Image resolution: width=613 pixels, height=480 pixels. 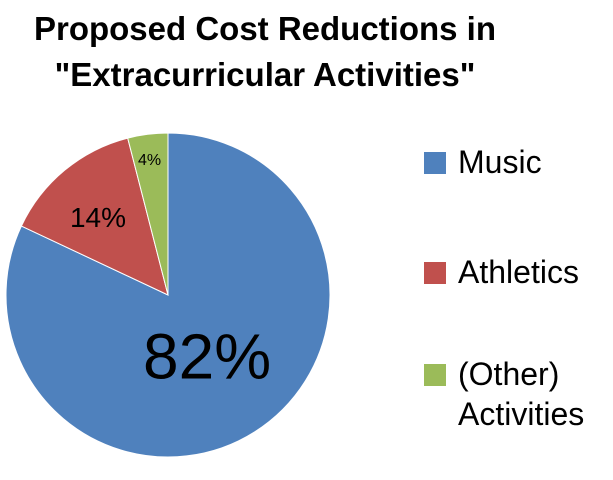 What do you see at coordinates (521, 414) in the screenshot?
I see `legend-label-other-line-2: Activities` at bounding box center [521, 414].